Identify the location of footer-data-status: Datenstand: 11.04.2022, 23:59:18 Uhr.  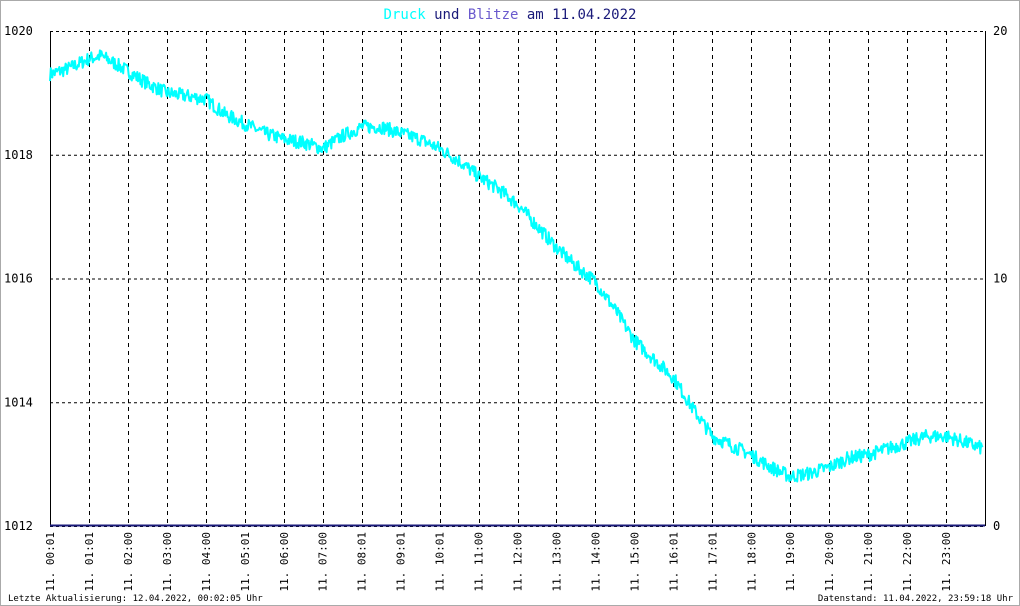
(916, 599).